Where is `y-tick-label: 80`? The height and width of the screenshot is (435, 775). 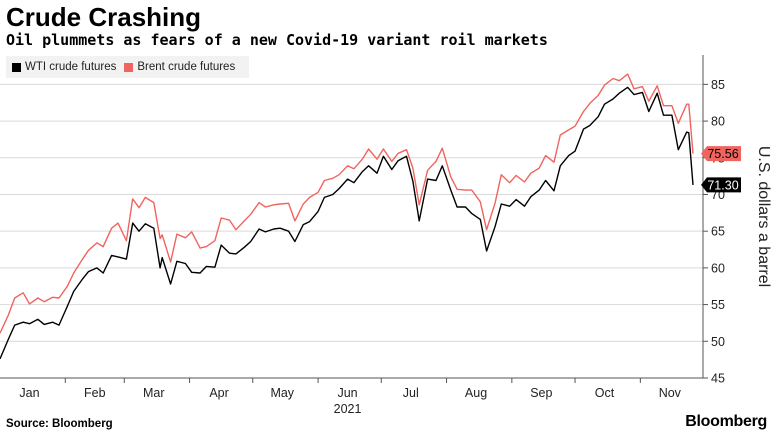 y-tick-label: 80 is located at coordinates (718, 122).